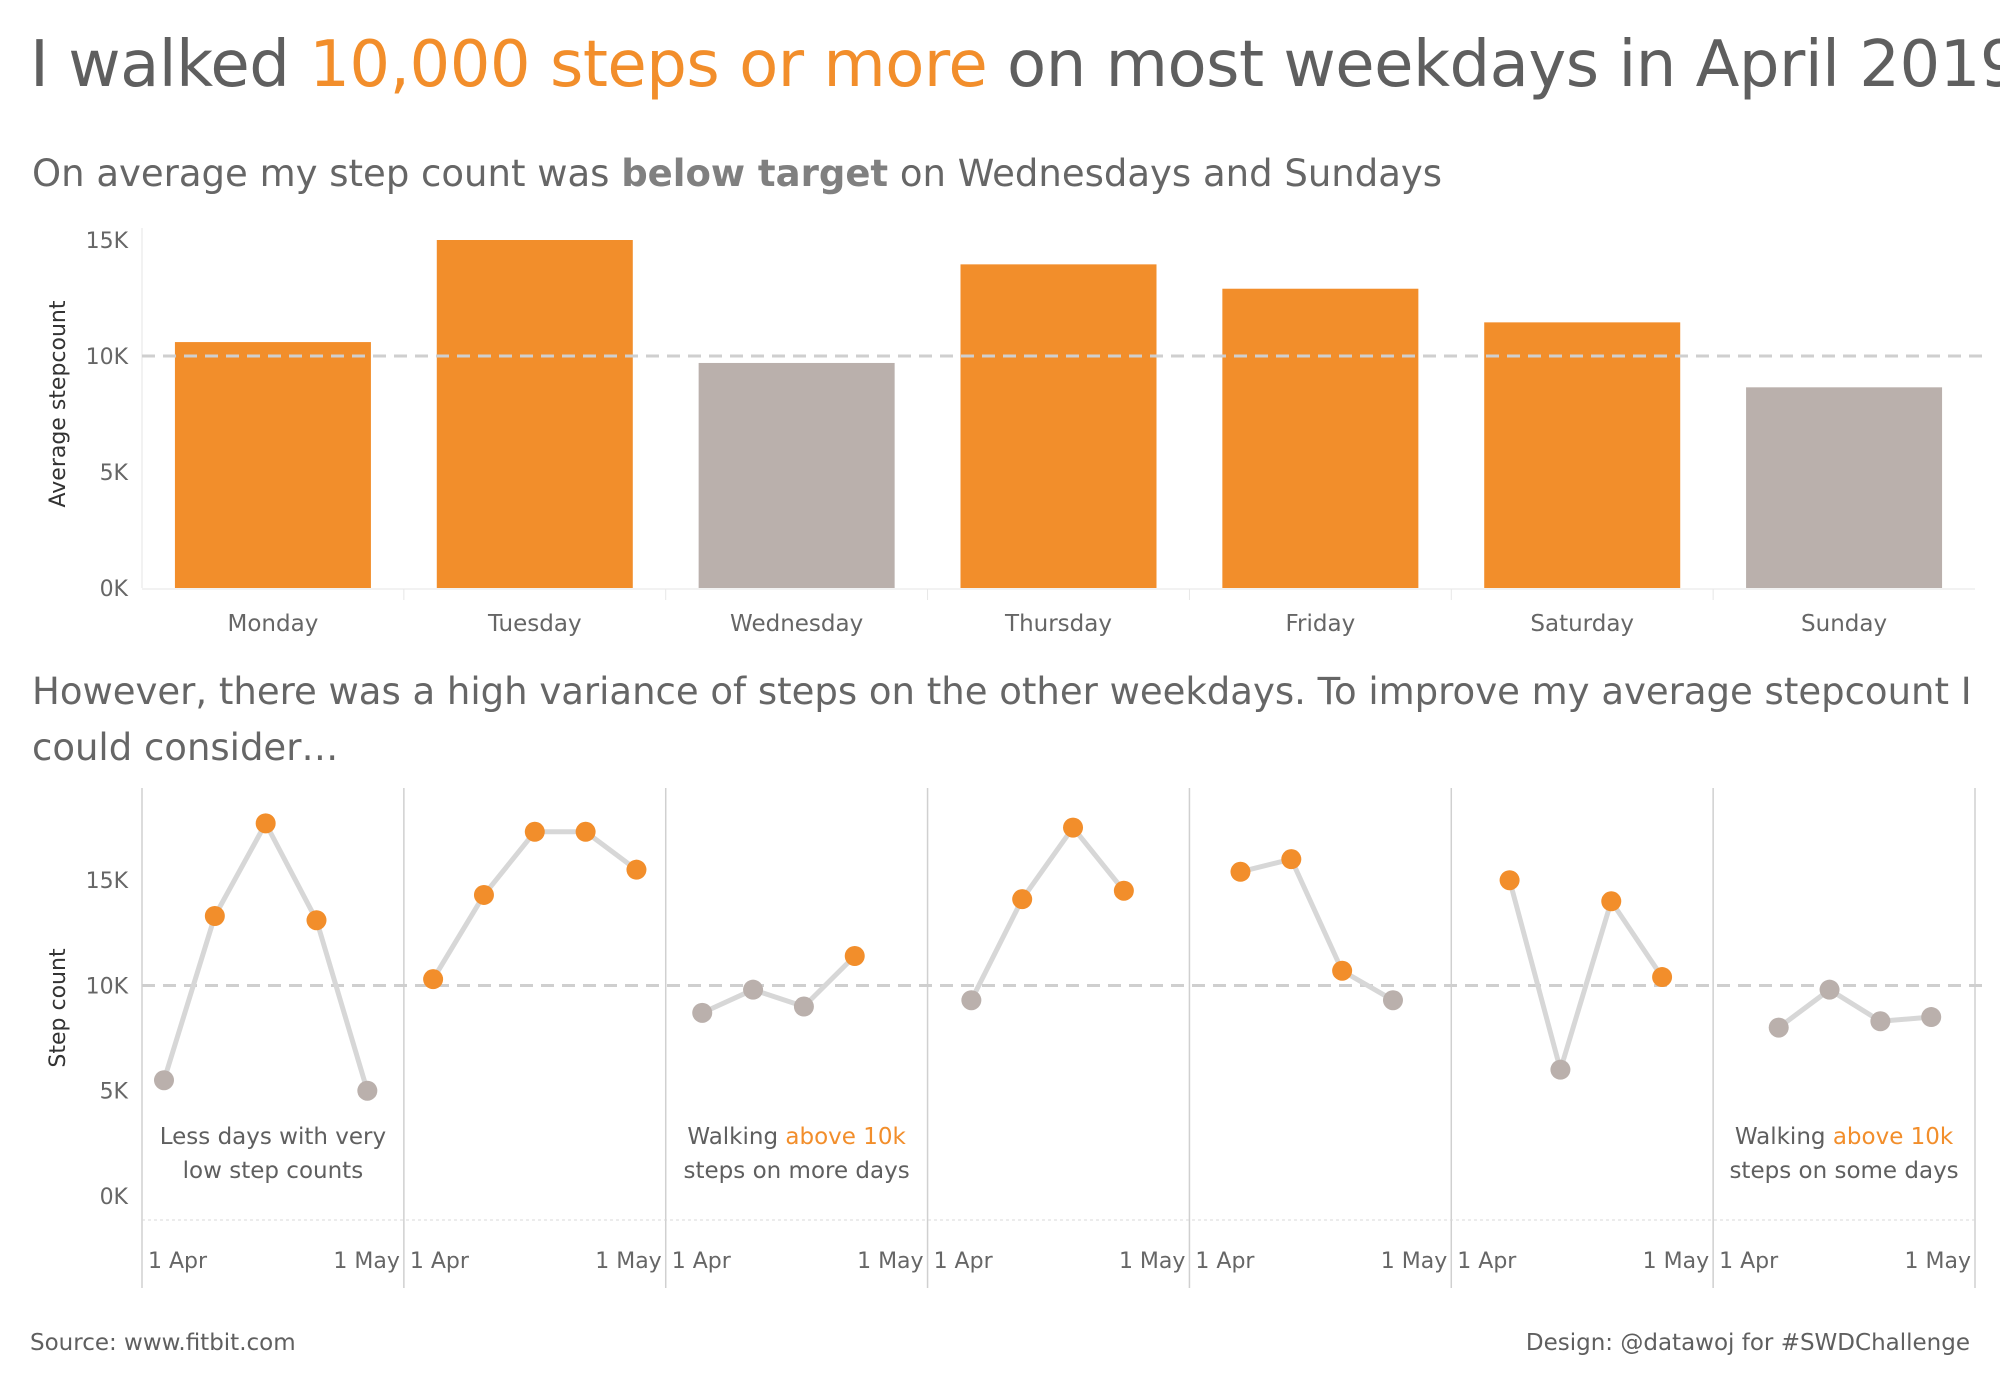 The height and width of the screenshot is (1400, 2000). I want to click on annotation-panel-0: Less days with very low step counts, so click(273, 1154).